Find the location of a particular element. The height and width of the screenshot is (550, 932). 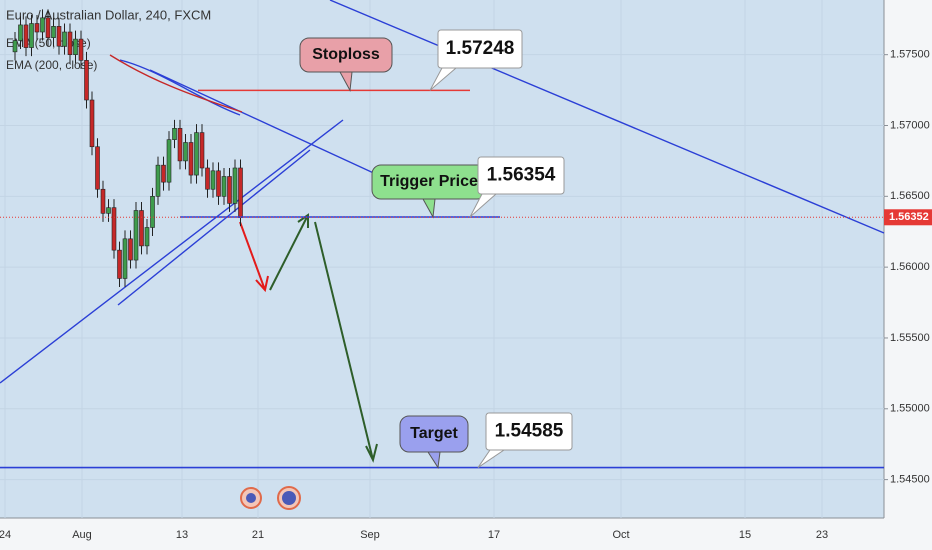

y-tick-label: 1.55500 is located at coordinates (910, 338).